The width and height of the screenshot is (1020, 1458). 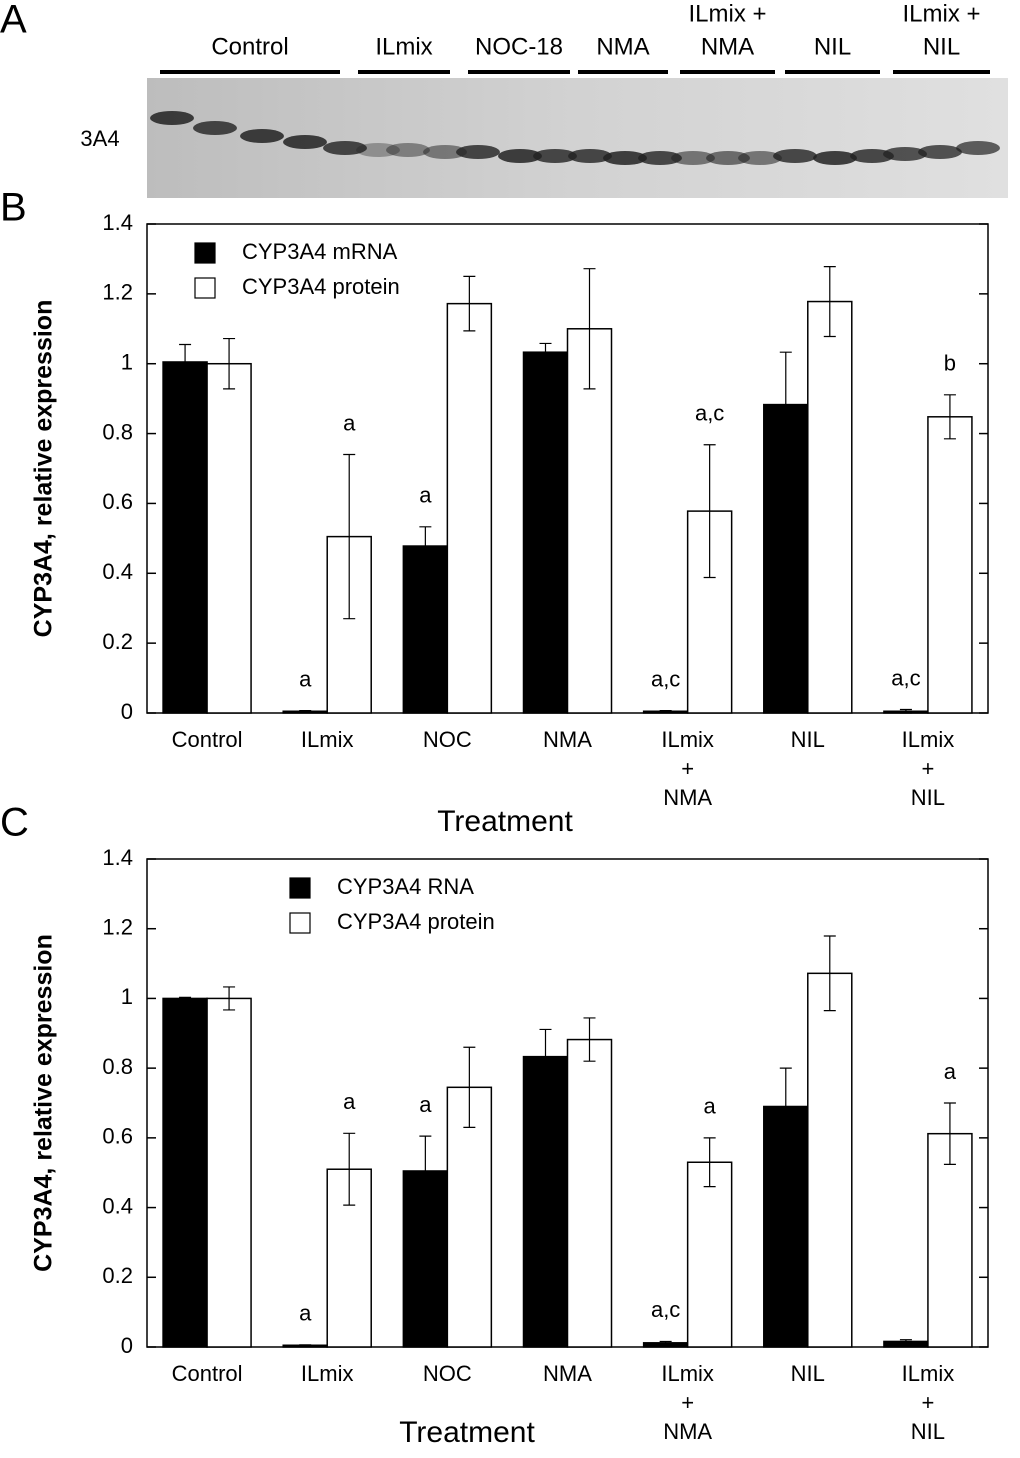 I want to click on x-axis-label: Treatment, so click(x=467, y=1432).